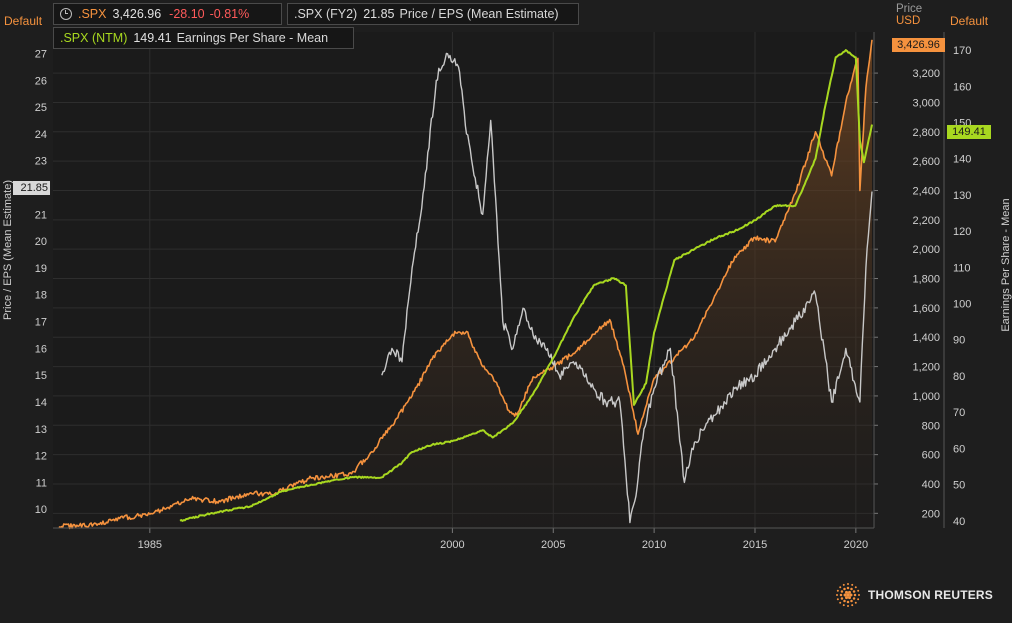  What do you see at coordinates (41, 54) in the screenshot?
I see `left-tick-label: 27` at bounding box center [41, 54].